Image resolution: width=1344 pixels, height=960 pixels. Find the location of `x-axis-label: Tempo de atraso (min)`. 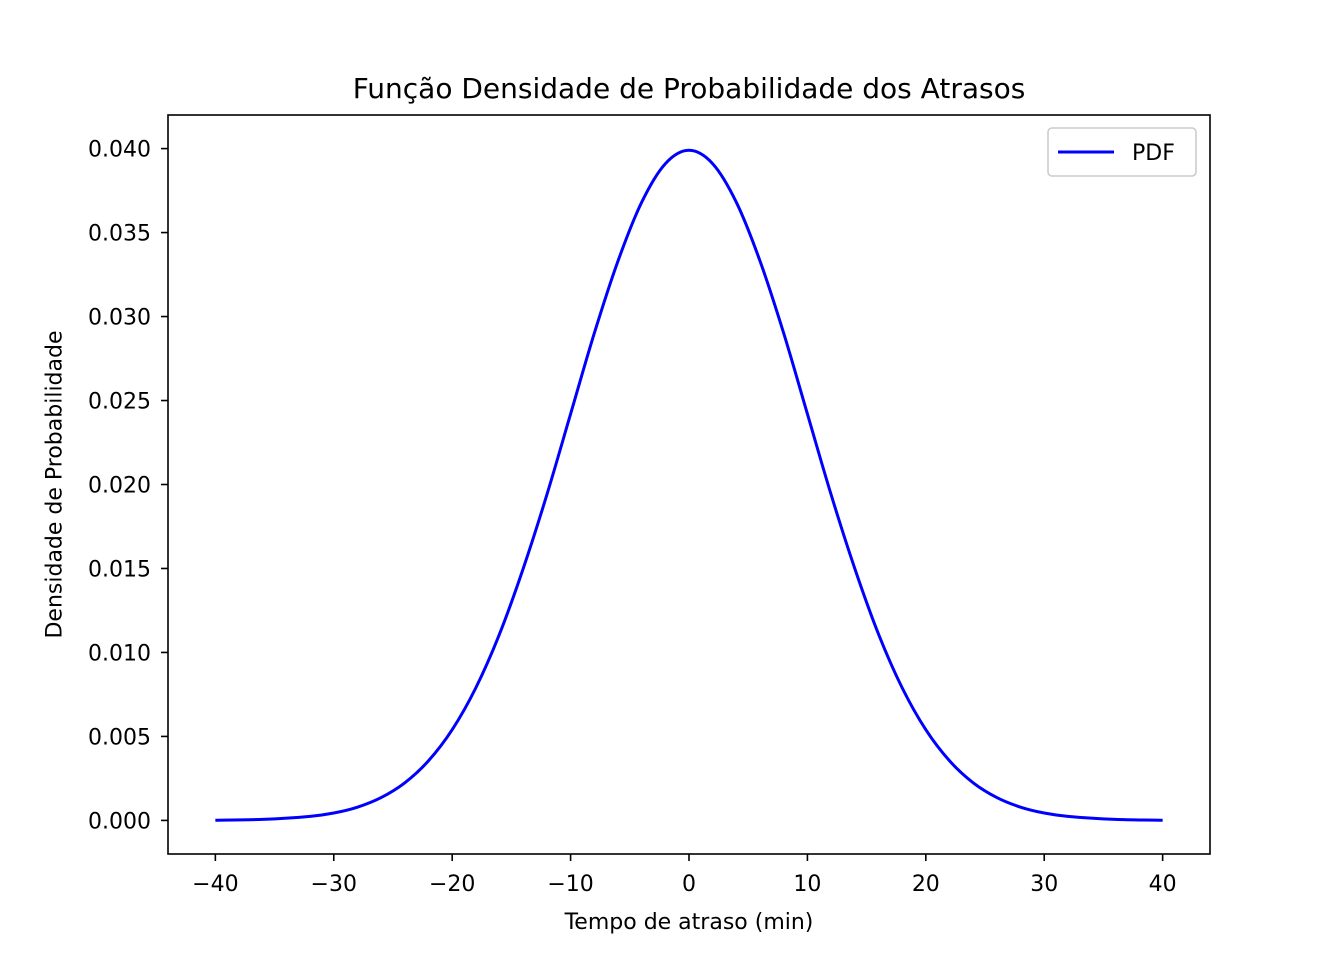

x-axis-label: Tempo de atraso (min) is located at coordinates (689, 922).